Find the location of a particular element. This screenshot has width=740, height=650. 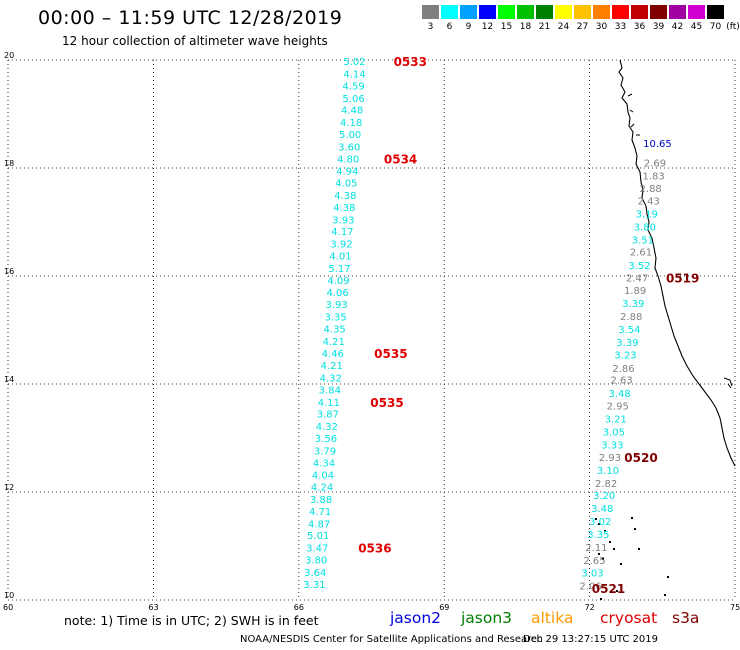

wave-height-value: 3.56 is located at coordinates (326, 439).